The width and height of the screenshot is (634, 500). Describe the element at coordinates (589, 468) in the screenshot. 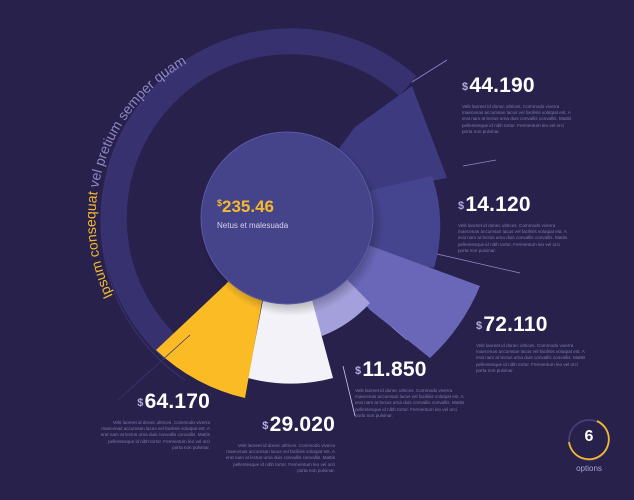

I see `options-label: options` at that location.